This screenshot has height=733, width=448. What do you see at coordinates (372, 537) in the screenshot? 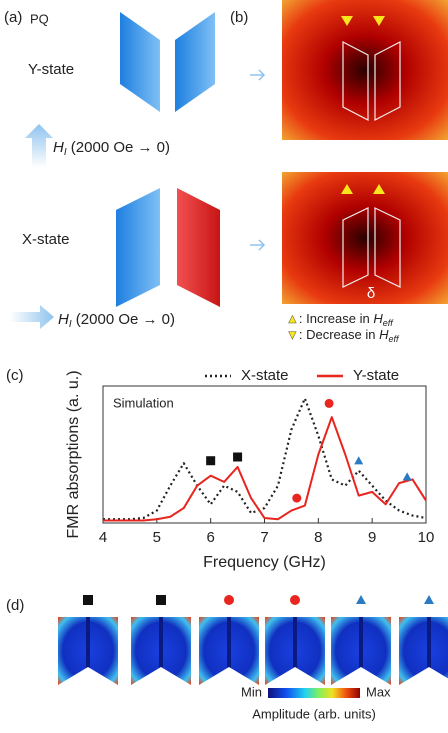
I see `x-tick-label: 9` at bounding box center [372, 537].